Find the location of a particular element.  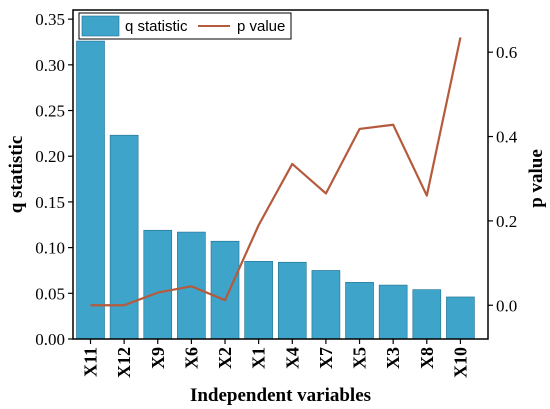

left-tick-label: 0.15 is located at coordinates (50, 202).